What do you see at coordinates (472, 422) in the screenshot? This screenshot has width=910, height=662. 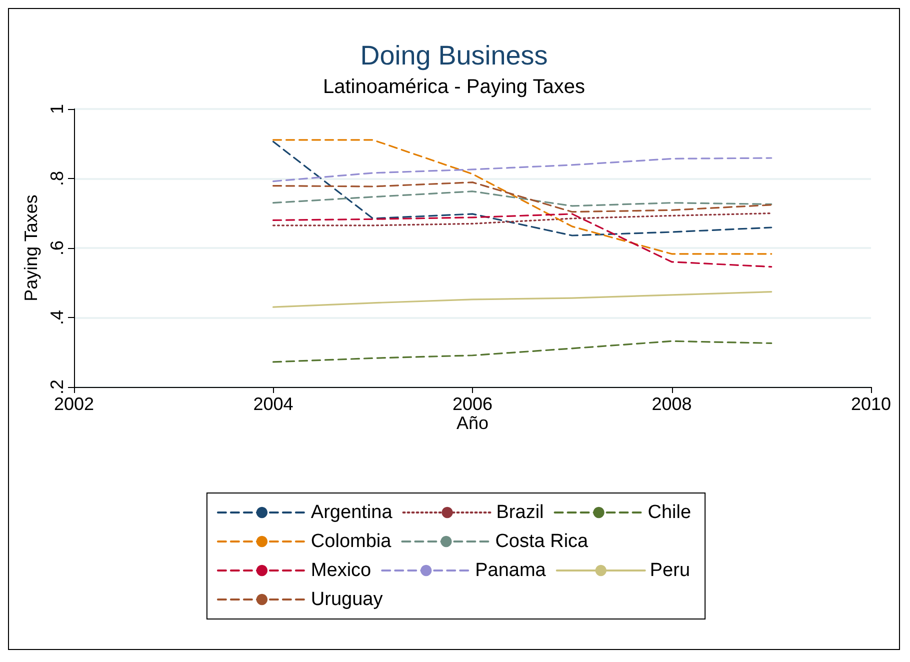 I see `x-axis-title: Año` at bounding box center [472, 422].